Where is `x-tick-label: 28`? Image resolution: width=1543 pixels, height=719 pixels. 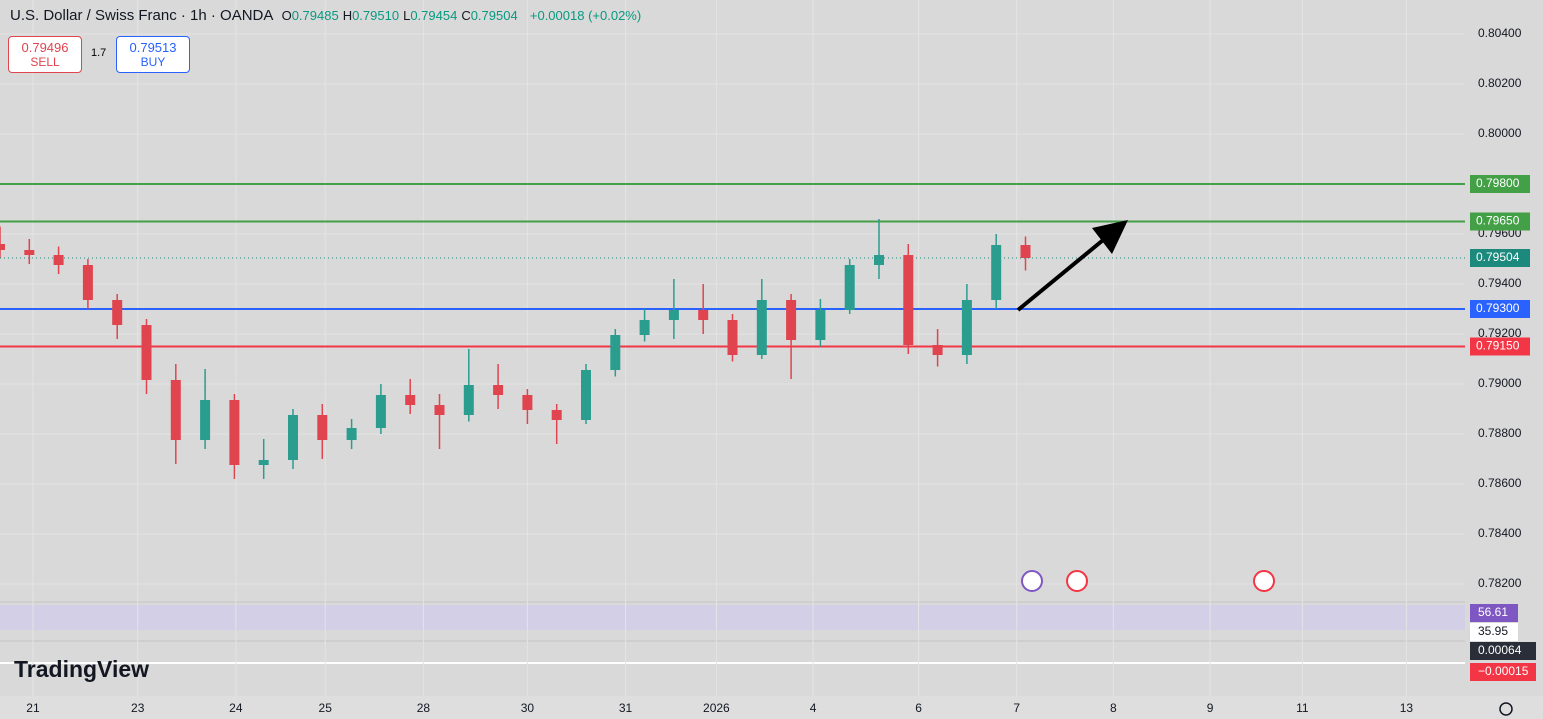 x-tick-label: 28 is located at coordinates (424, 708).